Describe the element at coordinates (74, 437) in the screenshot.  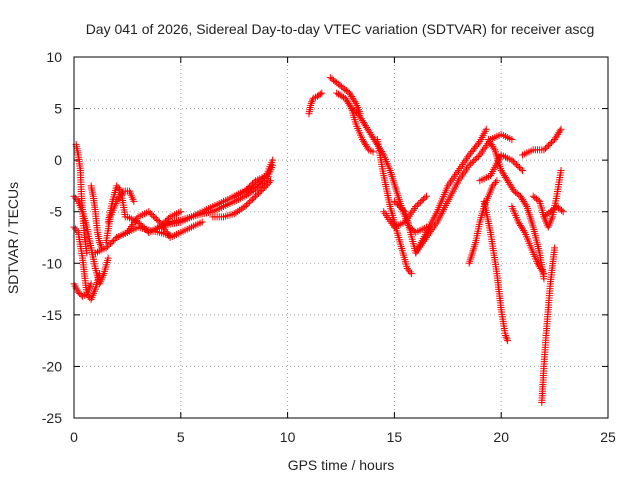
I see `x-tick-label: 0` at that location.